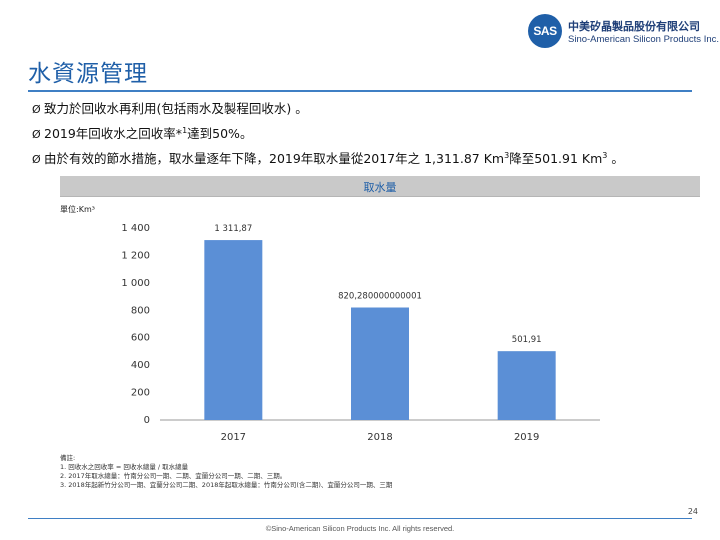 The width and height of the screenshot is (720, 540). Describe the element at coordinates (135, 228) in the screenshot. I see `y-tick-label: 1 400` at that location.